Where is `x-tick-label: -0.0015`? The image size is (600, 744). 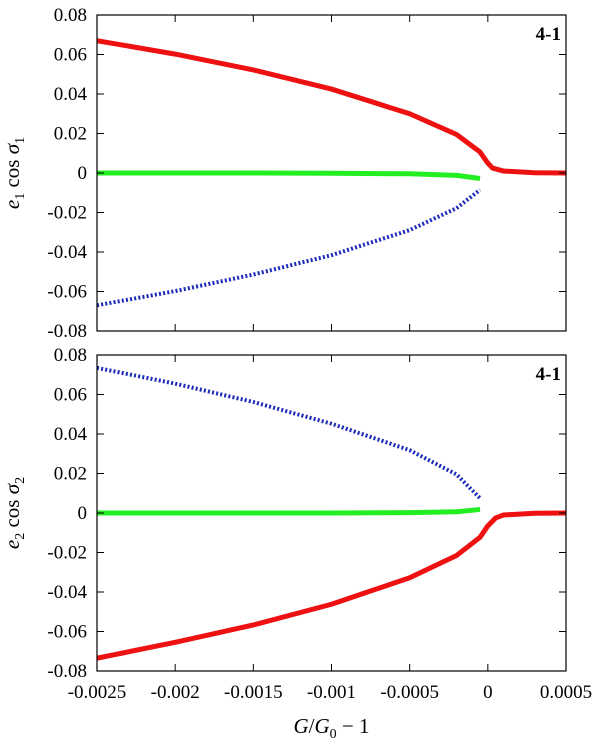
x-tick-label: -0.0015 is located at coordinates (253, 692).